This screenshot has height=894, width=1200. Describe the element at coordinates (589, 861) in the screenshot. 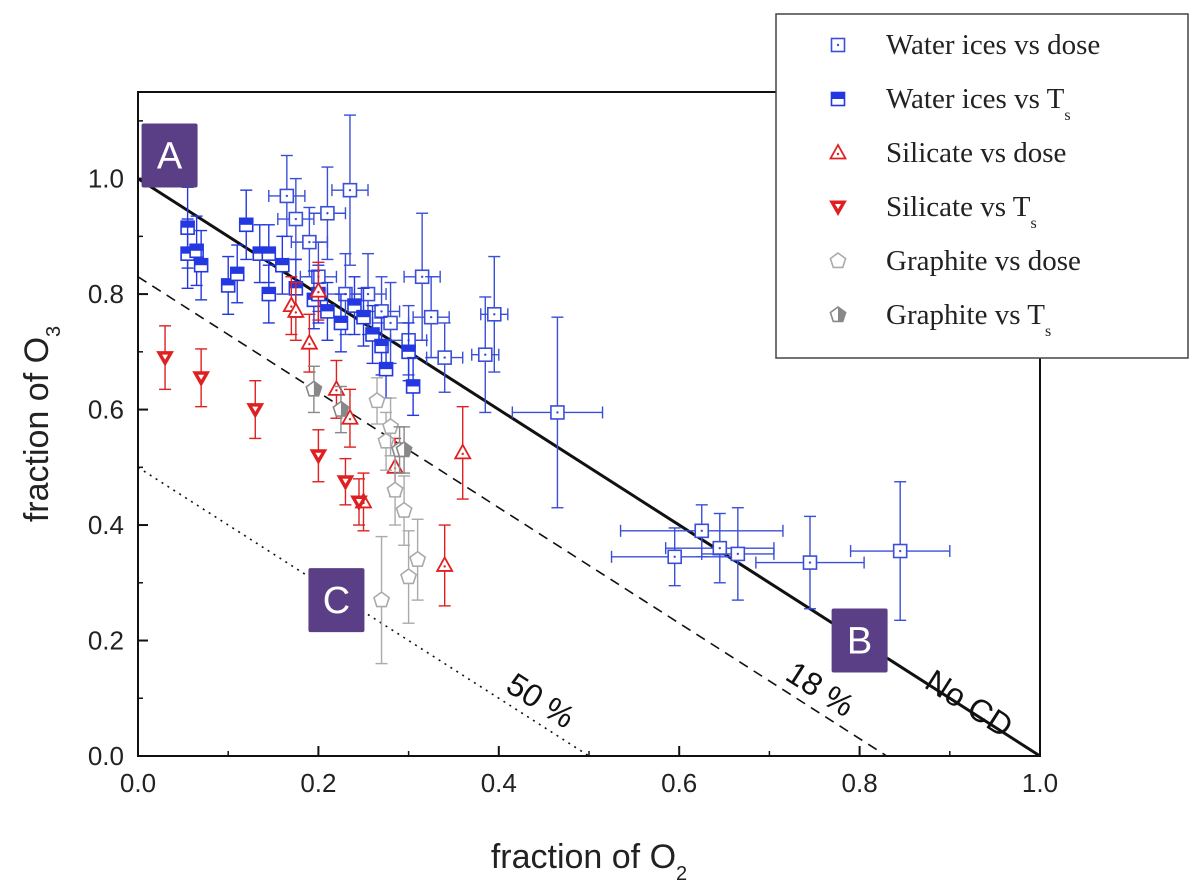

I see `x-axis-label: fraction of O2` at that location.